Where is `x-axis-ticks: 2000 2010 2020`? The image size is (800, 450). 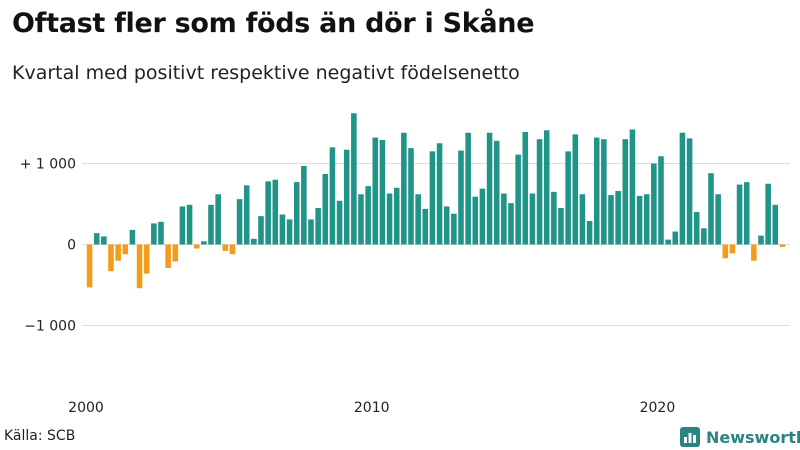
x-axis-ticks: 2000 2010 2020 is located at coordinates (371, 408).